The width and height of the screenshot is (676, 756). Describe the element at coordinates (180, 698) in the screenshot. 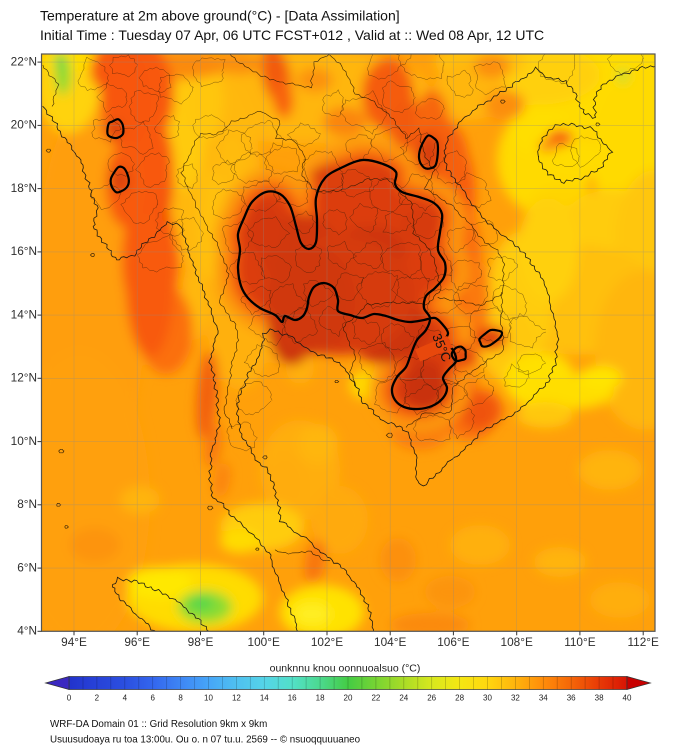

I see `svg-text: 8` at that location.